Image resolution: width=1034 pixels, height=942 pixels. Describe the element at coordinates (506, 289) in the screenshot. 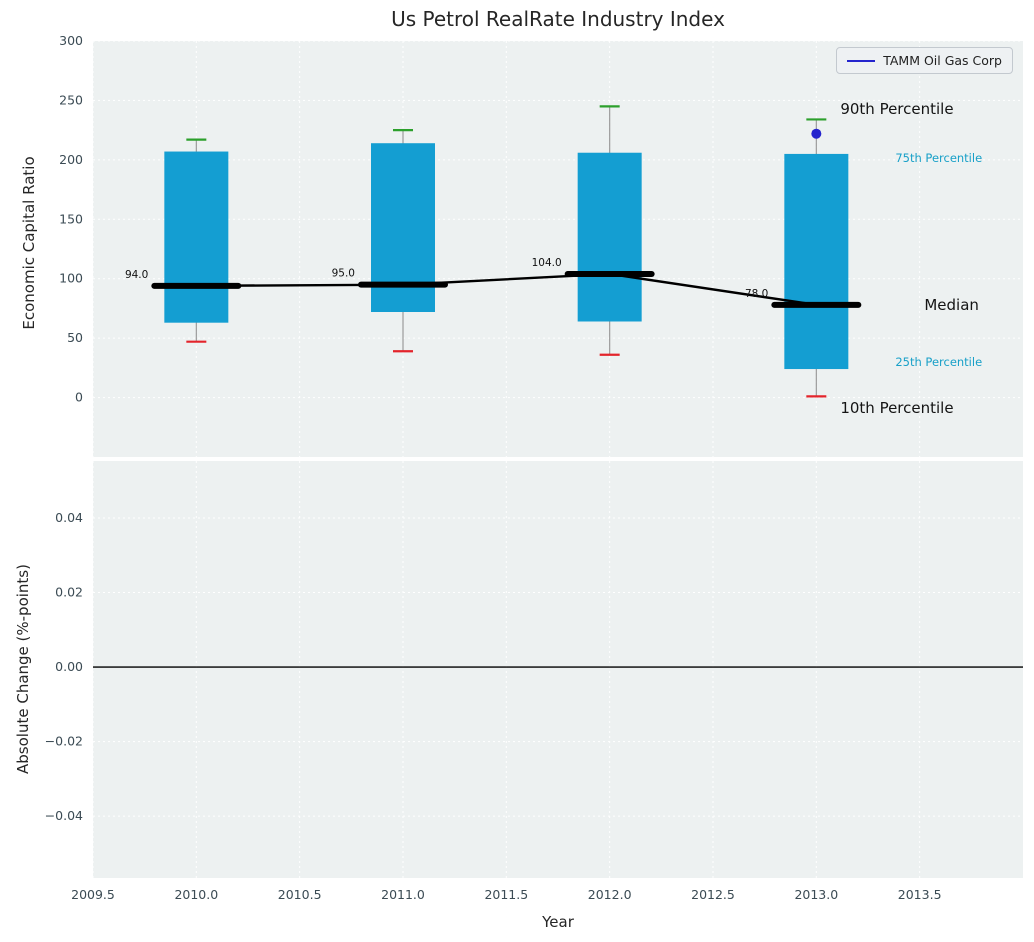

I see `median-trend-line` at that location.